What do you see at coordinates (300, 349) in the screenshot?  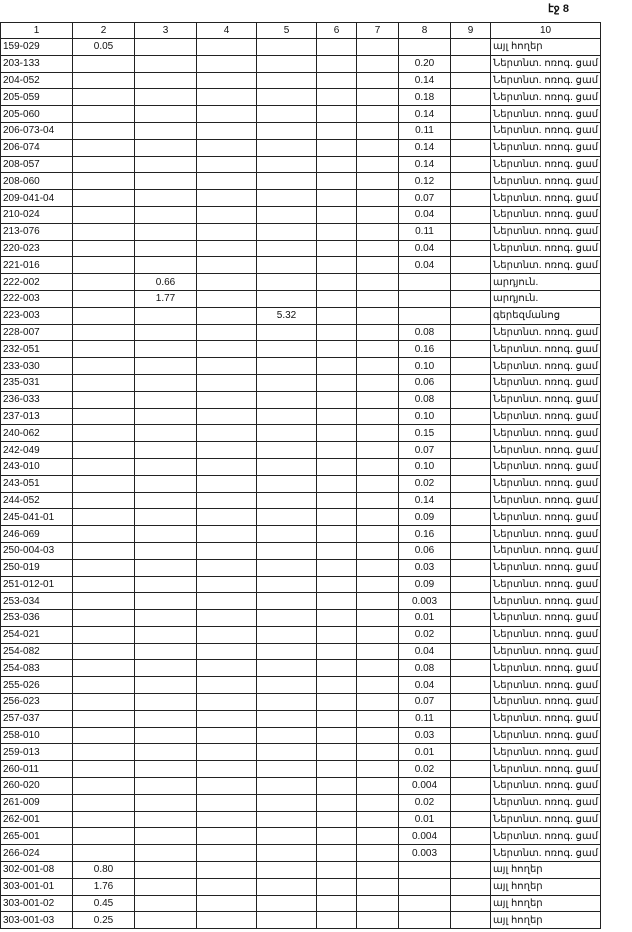 I see `table-row: 232-051 0.16 Ներտնտ. ոռոգ. ցամ` at bounding box center [300, 349].